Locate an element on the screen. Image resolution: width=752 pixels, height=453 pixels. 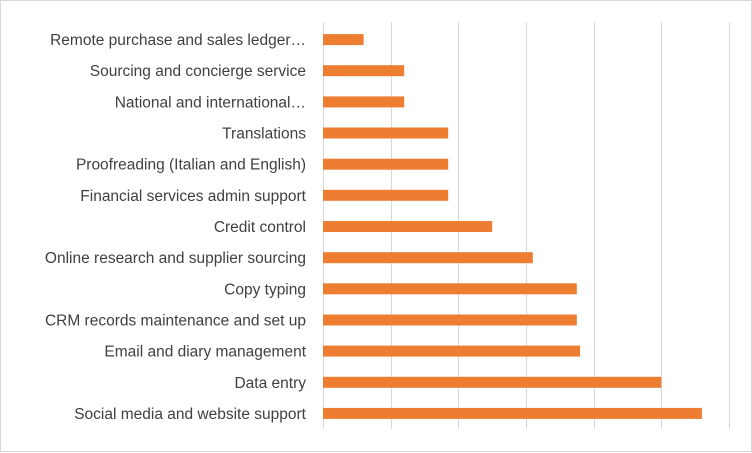
category-label: Copy typing is located at coordinates (265, 289).